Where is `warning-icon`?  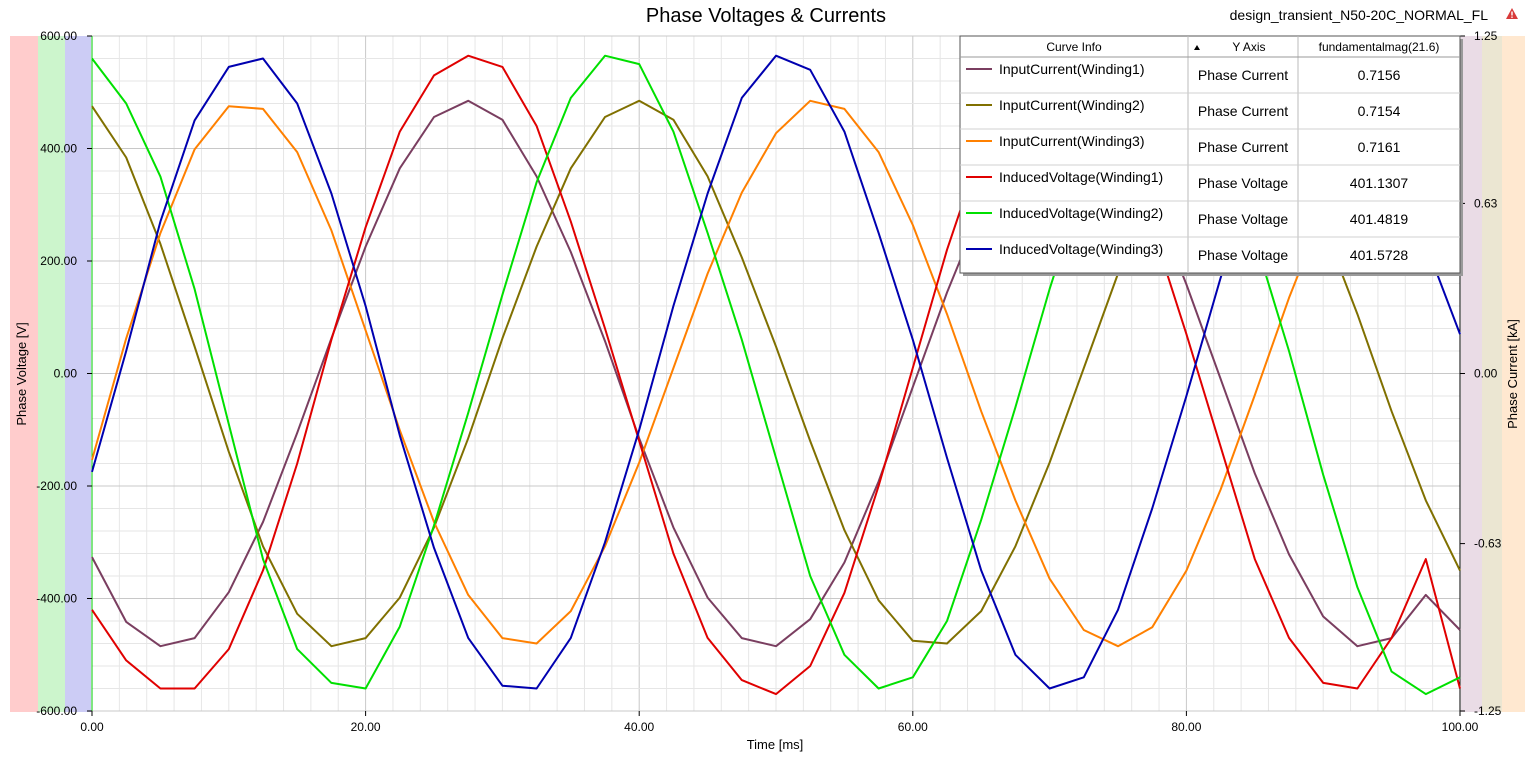
warning-icon is located at coordinates (1512, 13).